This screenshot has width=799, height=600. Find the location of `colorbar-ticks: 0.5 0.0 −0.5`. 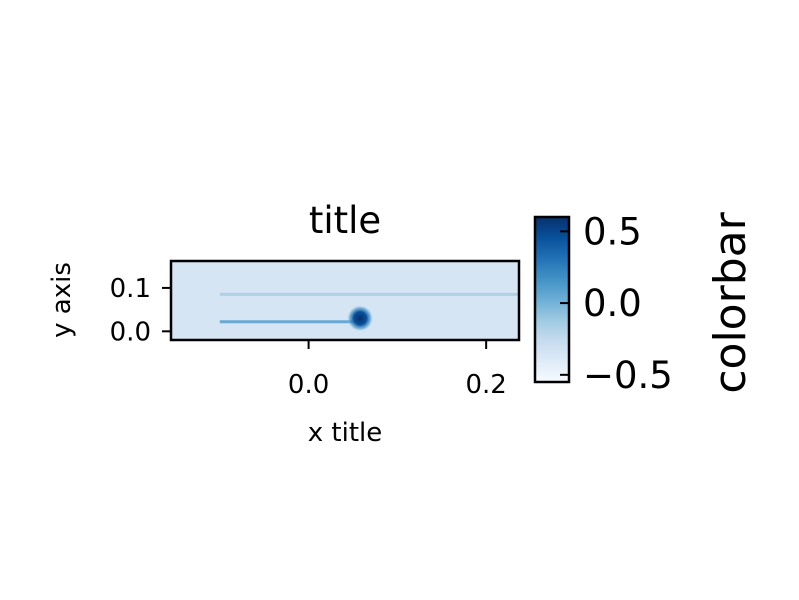

colorbar-ticks: 0.5 0.0 −0.5 is located at coordinates (616, 303).